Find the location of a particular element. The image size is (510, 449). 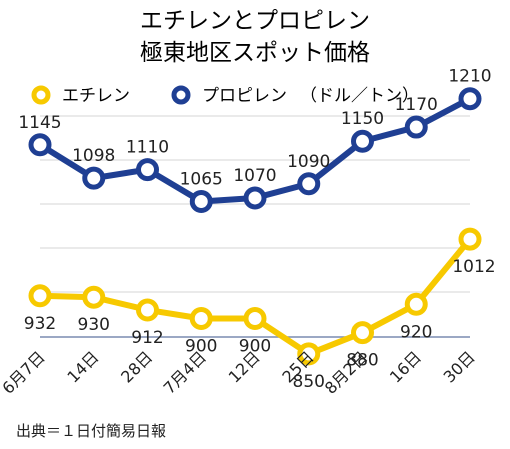

propylene-data-label: 1090 is located at coordinates (308, 162).